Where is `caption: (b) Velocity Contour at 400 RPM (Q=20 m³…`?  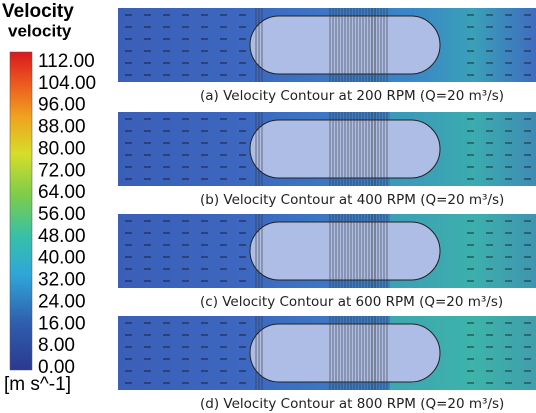 caption: (b) Velocity Contour at 400 RPM (Q=20 m³… is located at coordinates (352, 200).